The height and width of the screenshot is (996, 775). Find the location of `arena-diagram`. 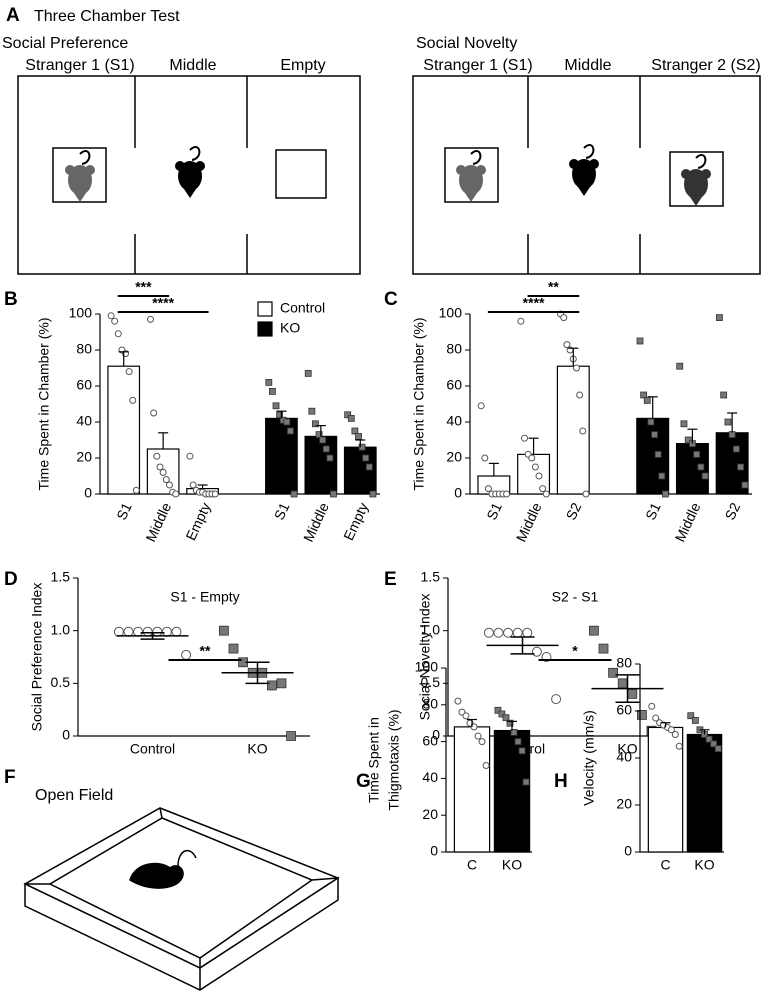

arena-diagram is located at coordinates (586, 175).